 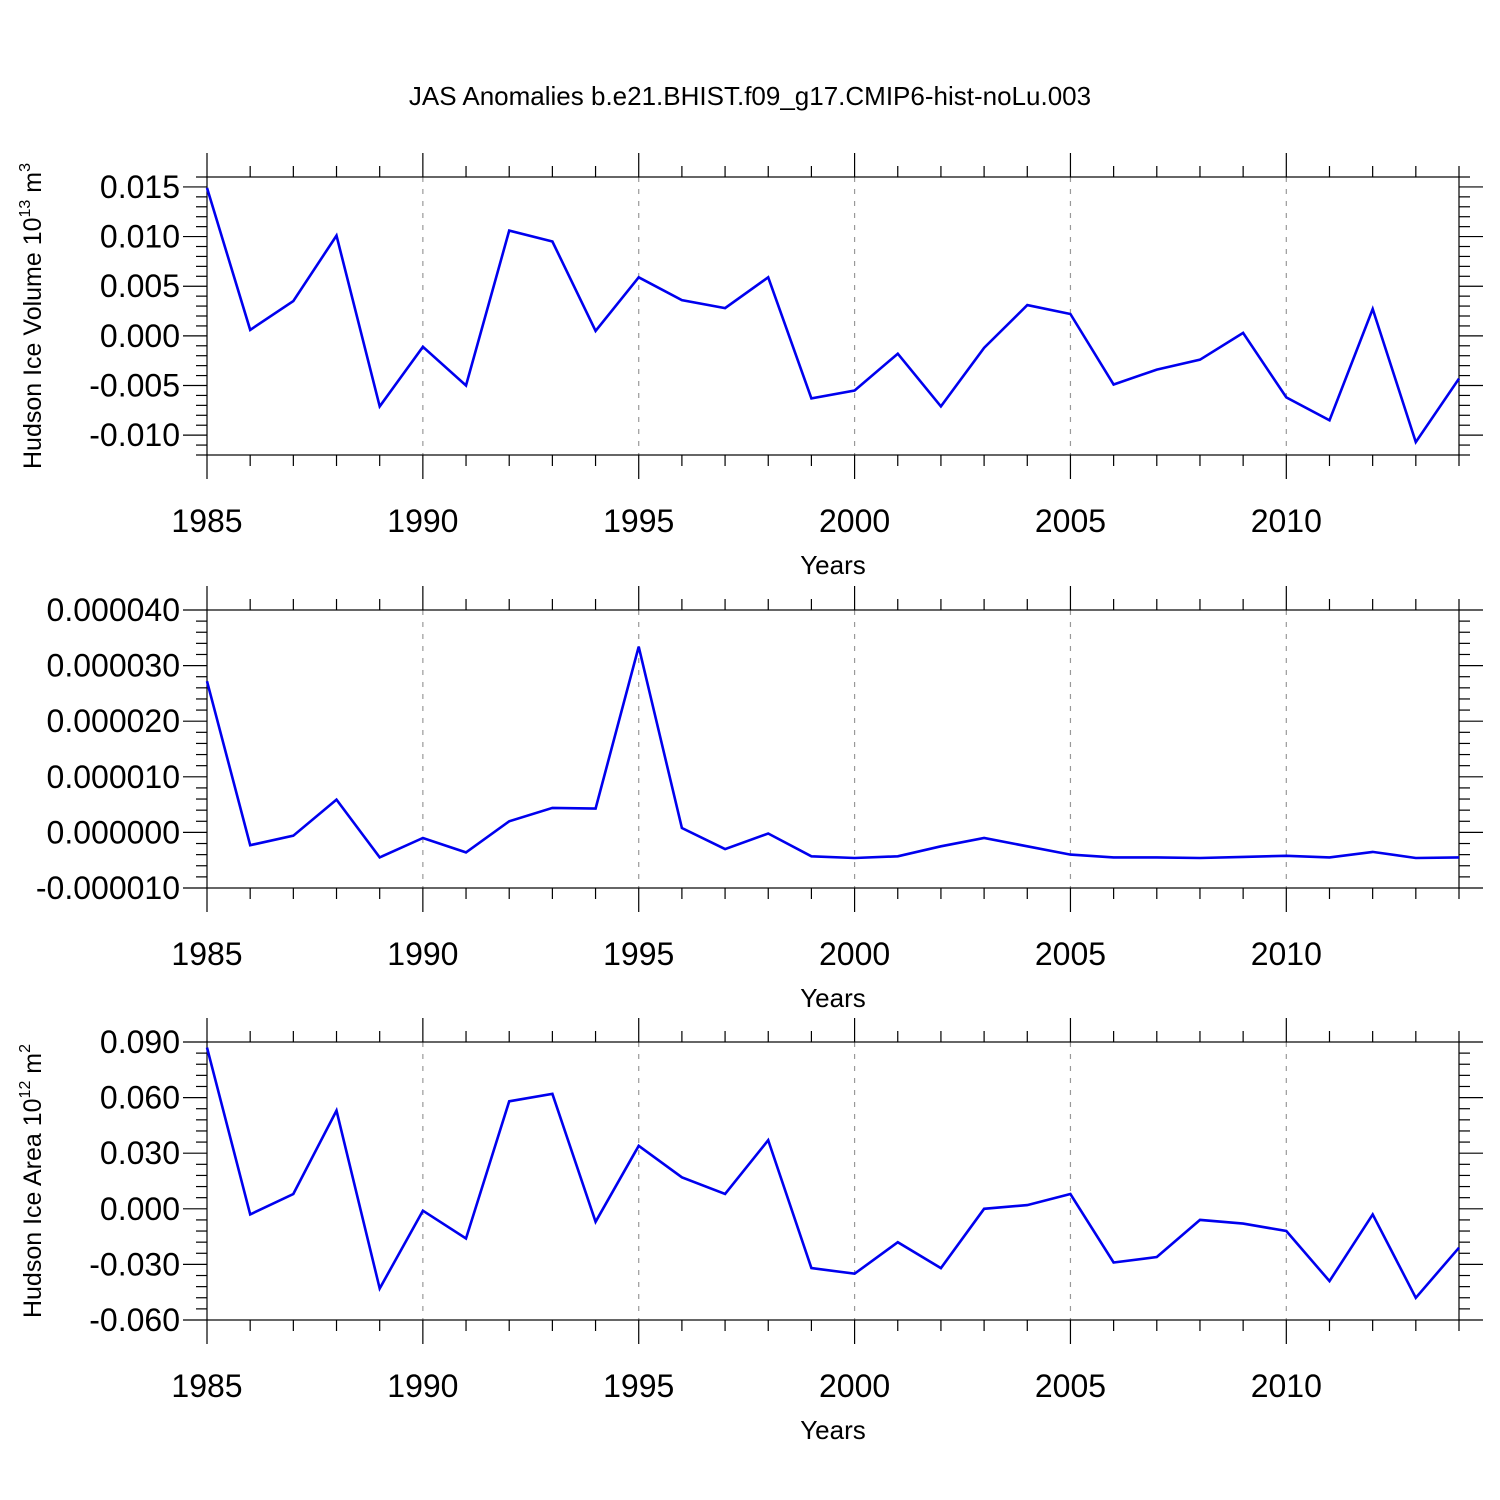 I want to click on y-tick-label: 0.015, so click(x=140, y=187).